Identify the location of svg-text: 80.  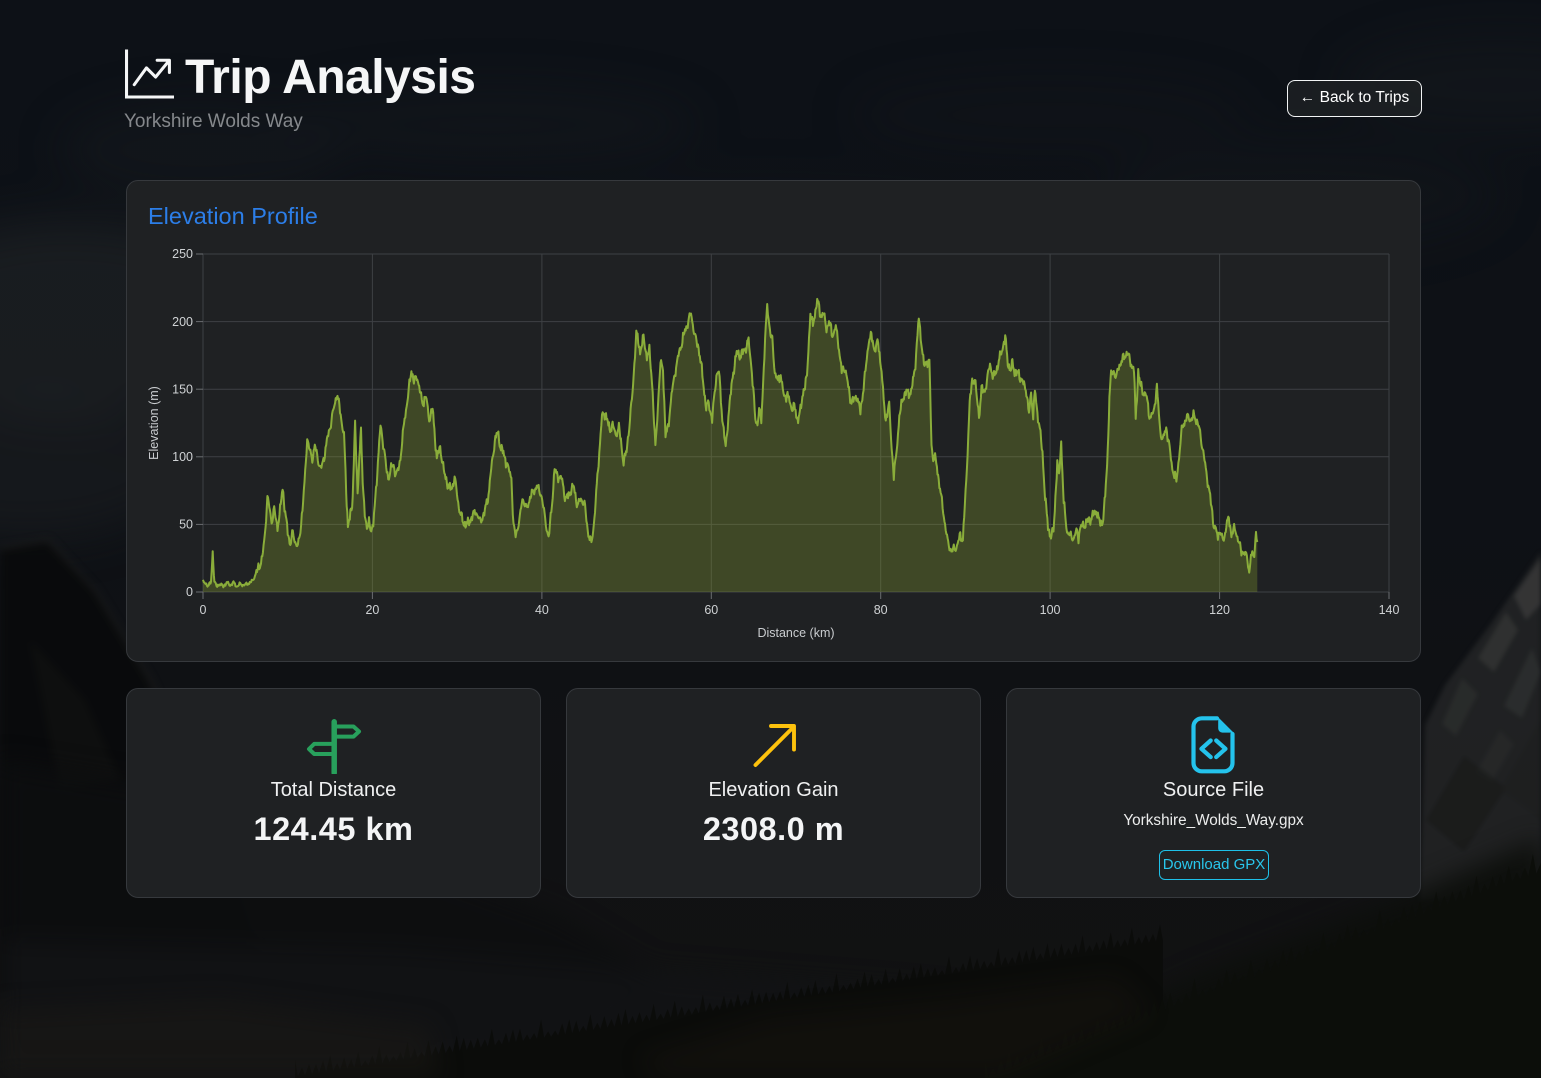
(881, 610).